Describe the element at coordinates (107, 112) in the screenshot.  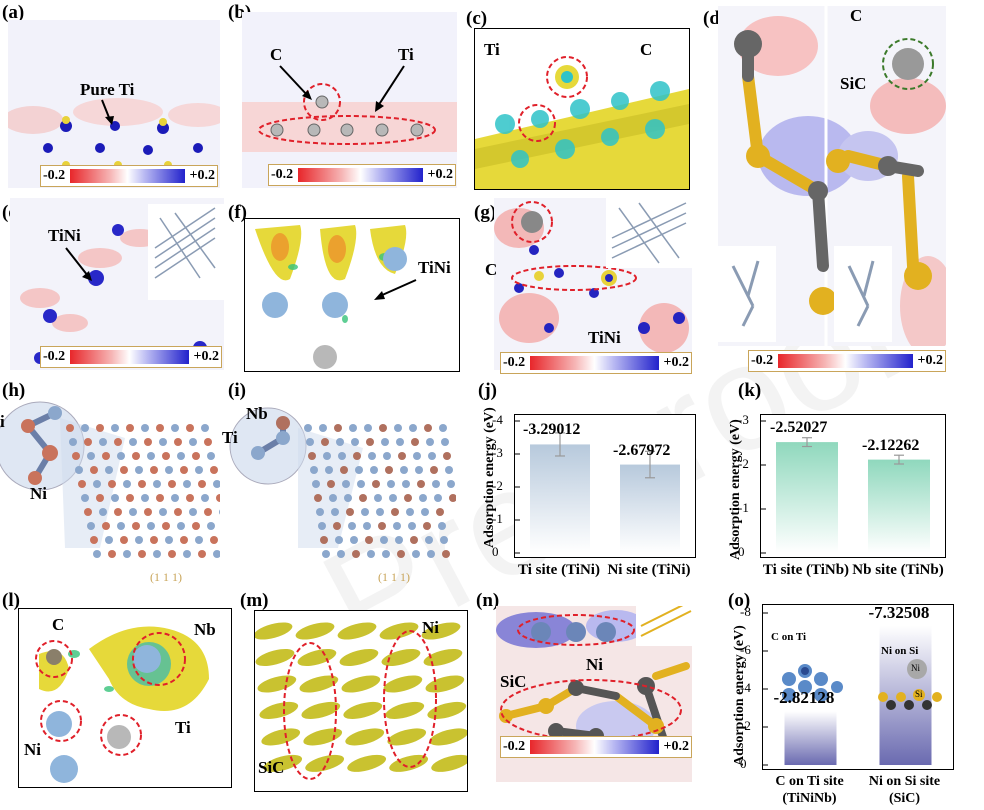
I see `panel-a-arrow` at that location.